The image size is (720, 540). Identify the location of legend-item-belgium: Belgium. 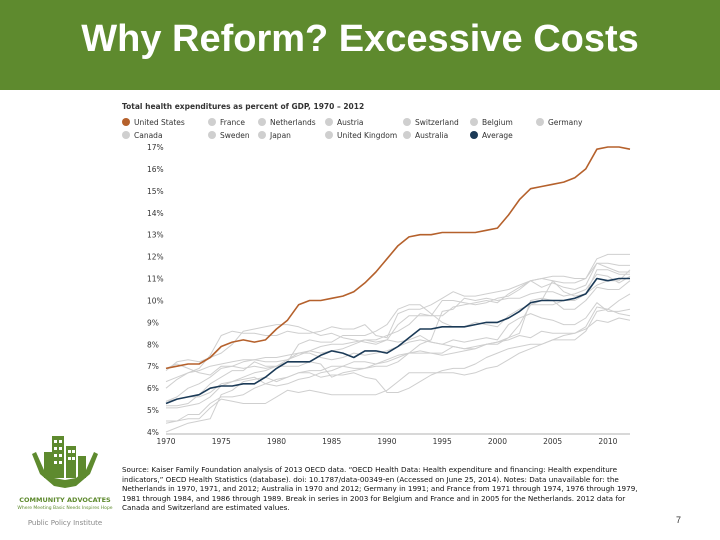
(491, 122).